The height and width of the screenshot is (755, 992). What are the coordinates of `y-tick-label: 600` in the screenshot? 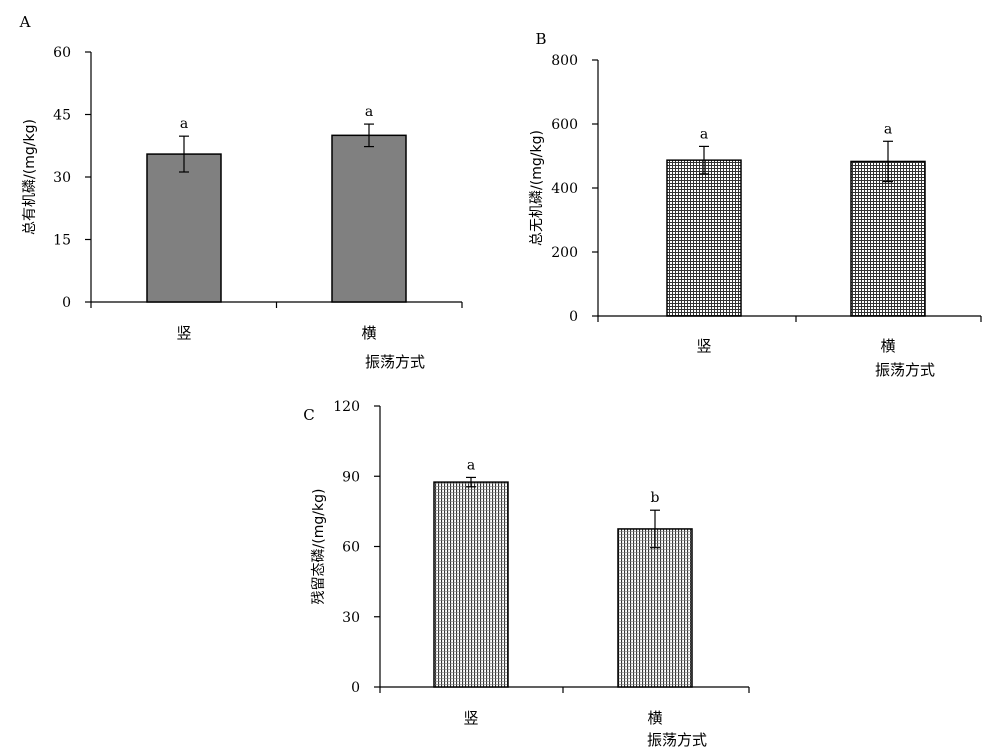 It's located at (564, 125).